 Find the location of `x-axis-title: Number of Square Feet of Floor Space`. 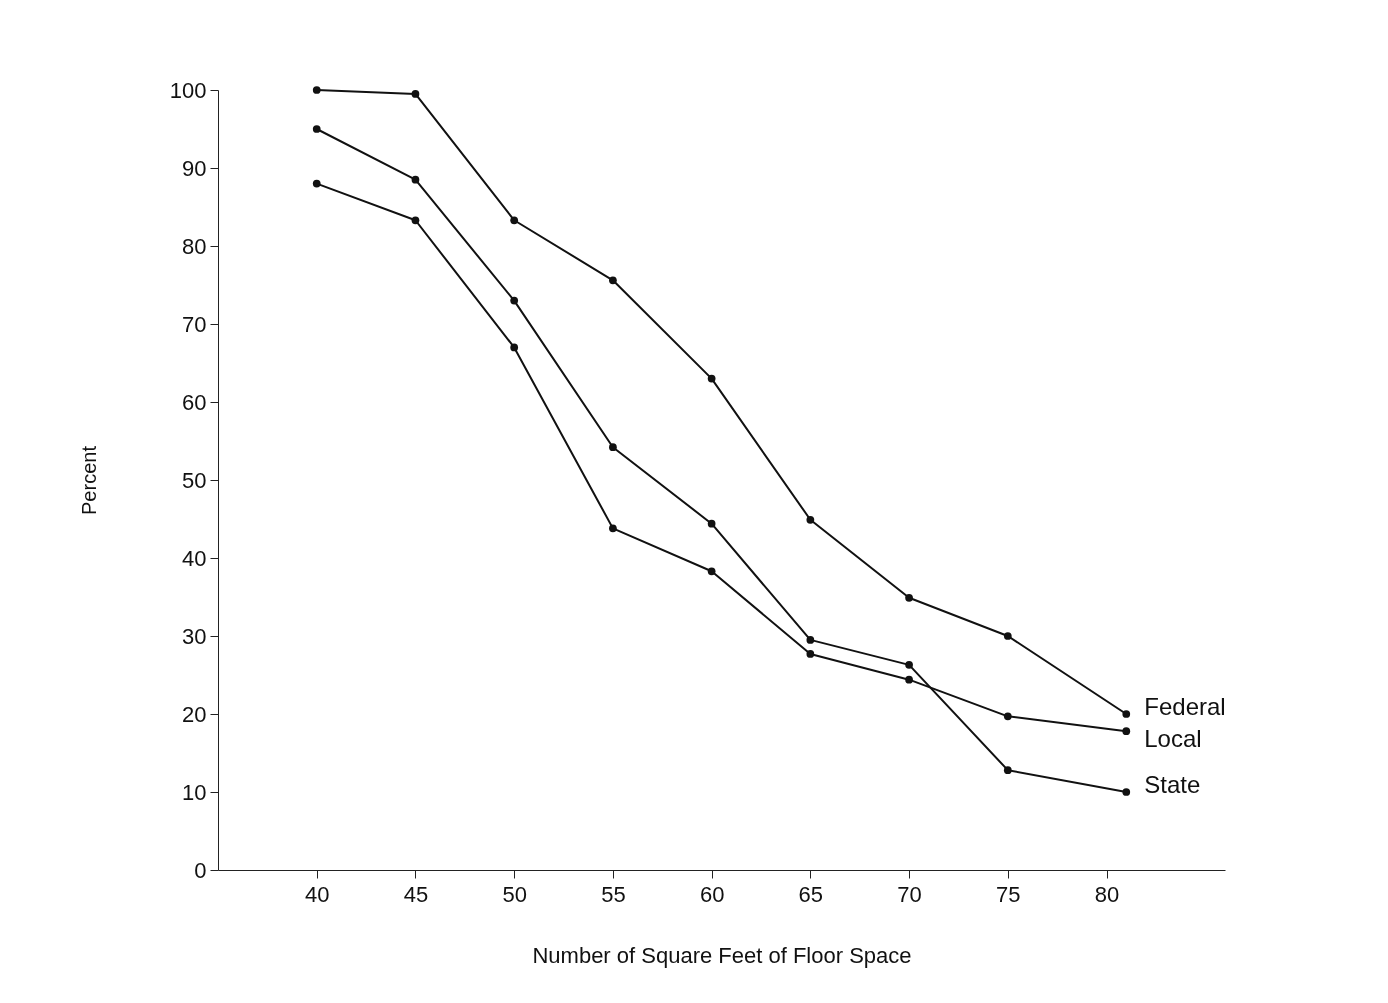

x-axis-title: Number of Square Feet of Floor Space is located at coordinates (722, 955).